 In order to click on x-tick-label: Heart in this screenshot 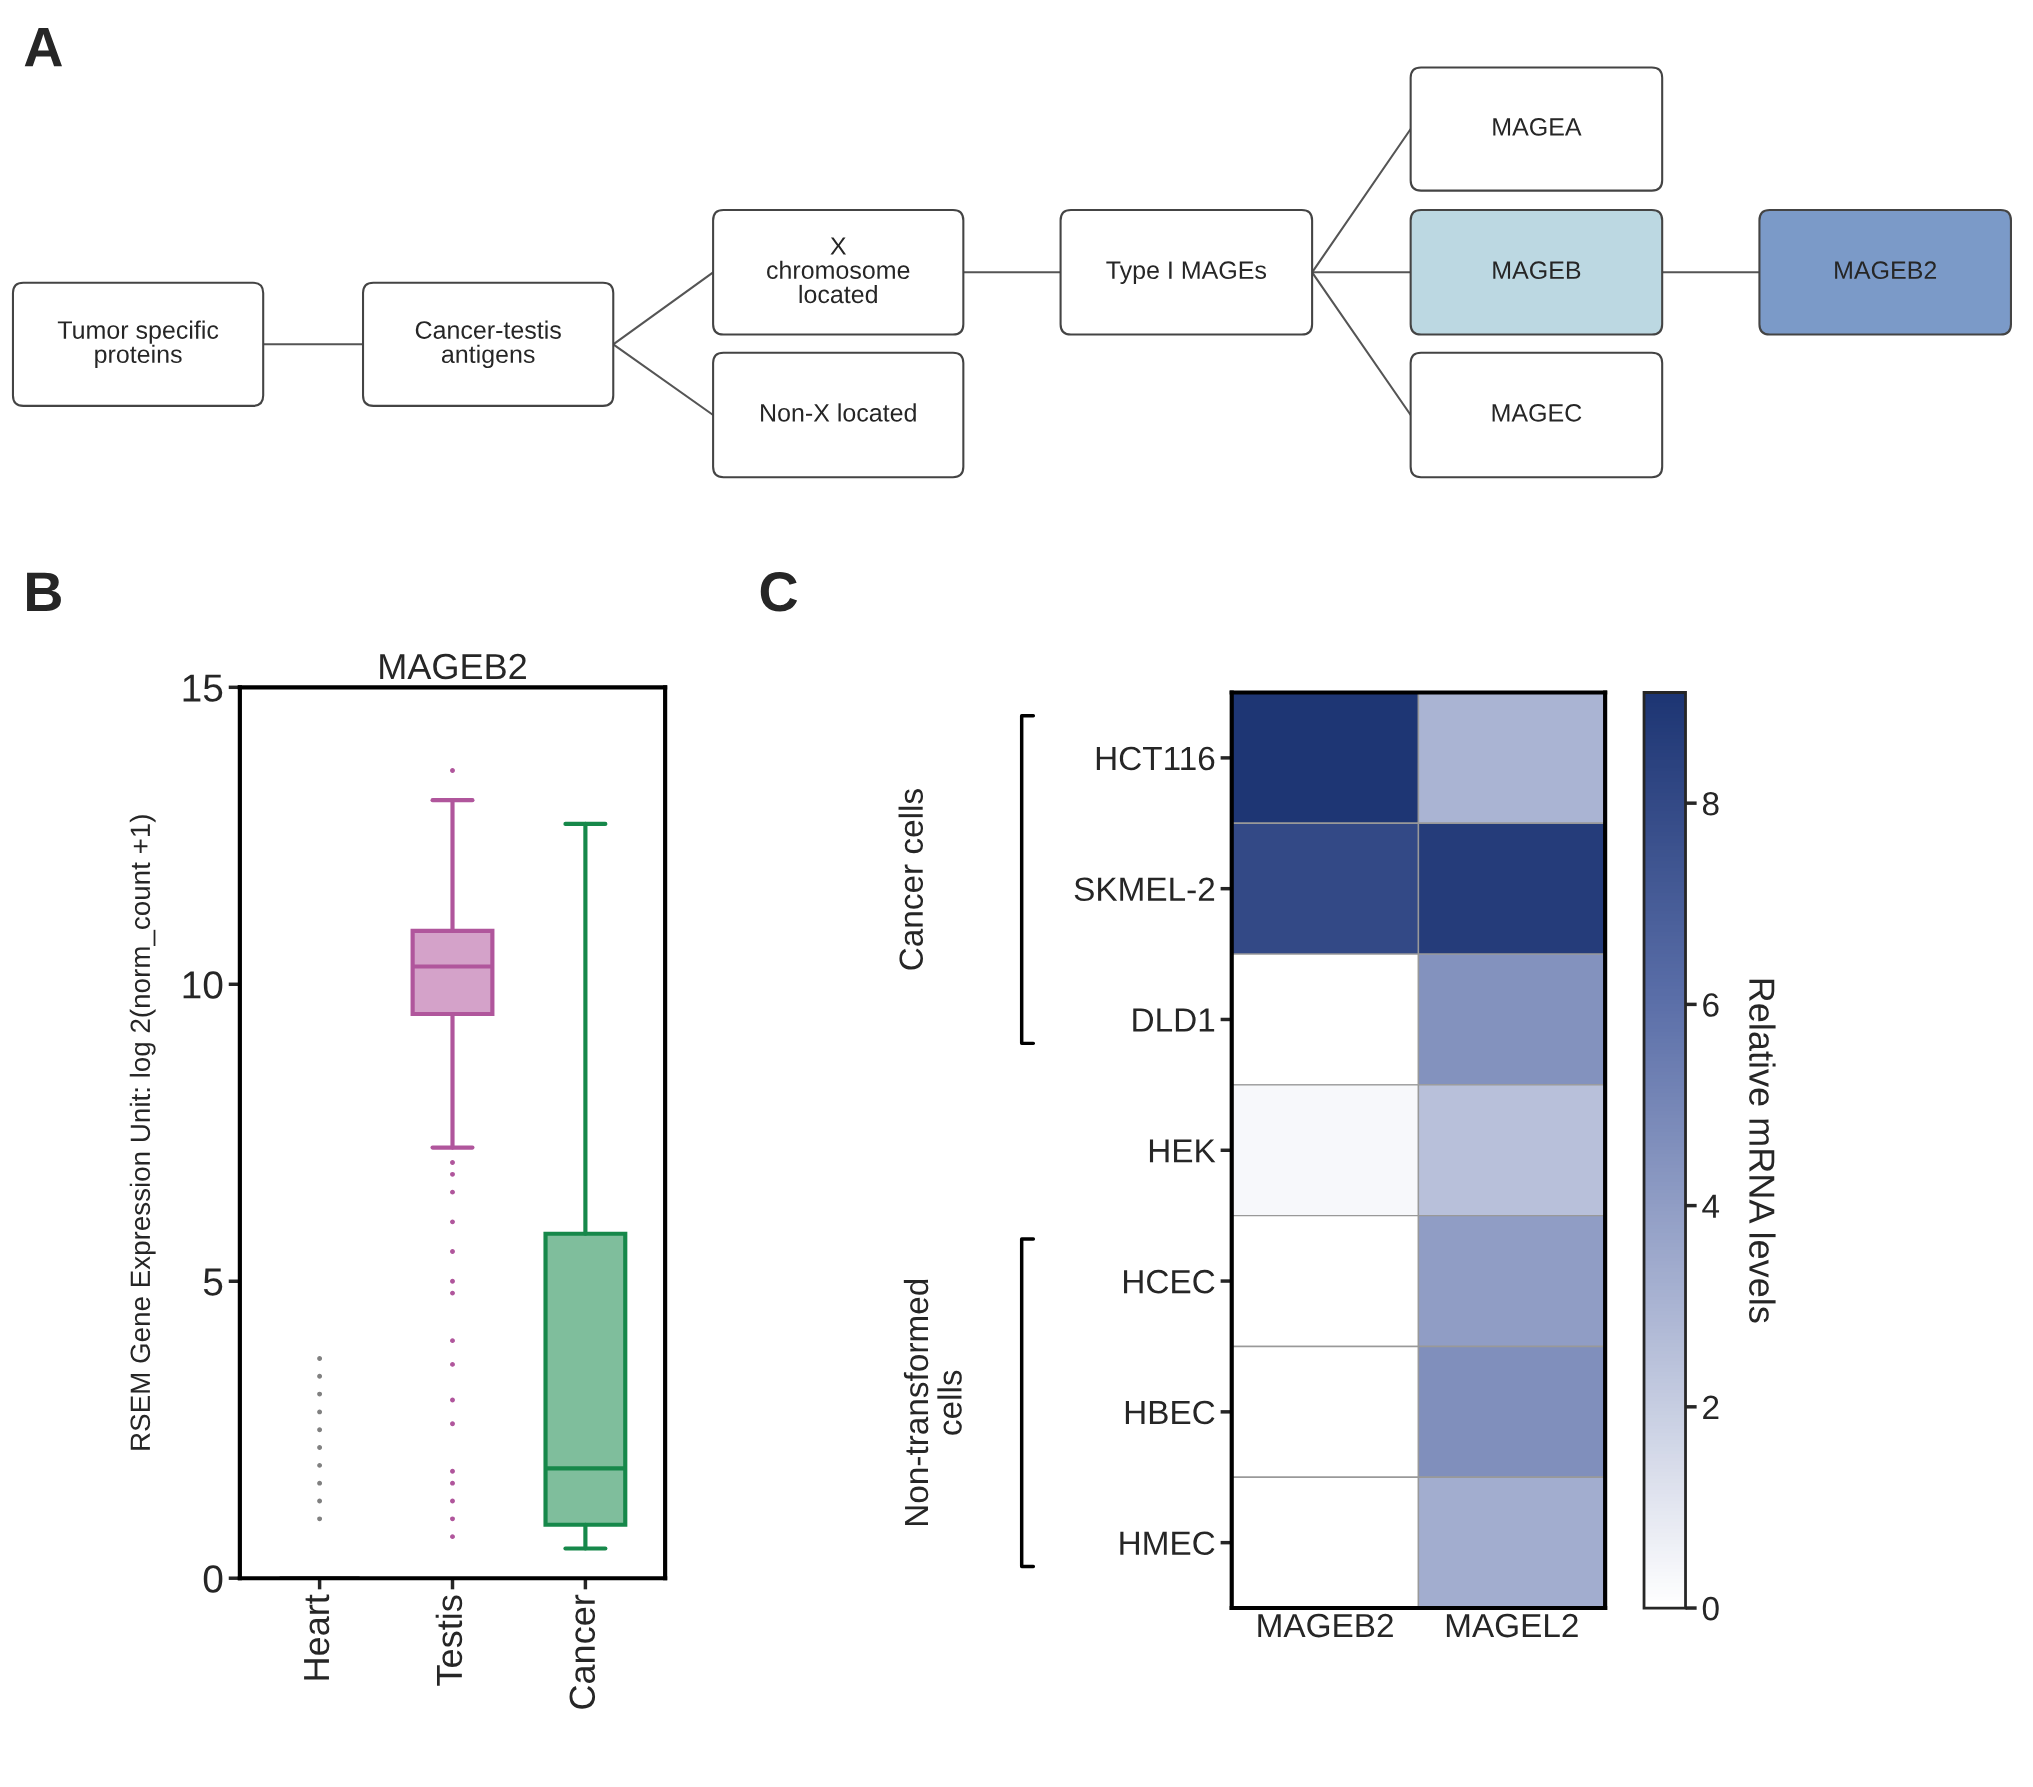, I will do `click(317, 1637)`.